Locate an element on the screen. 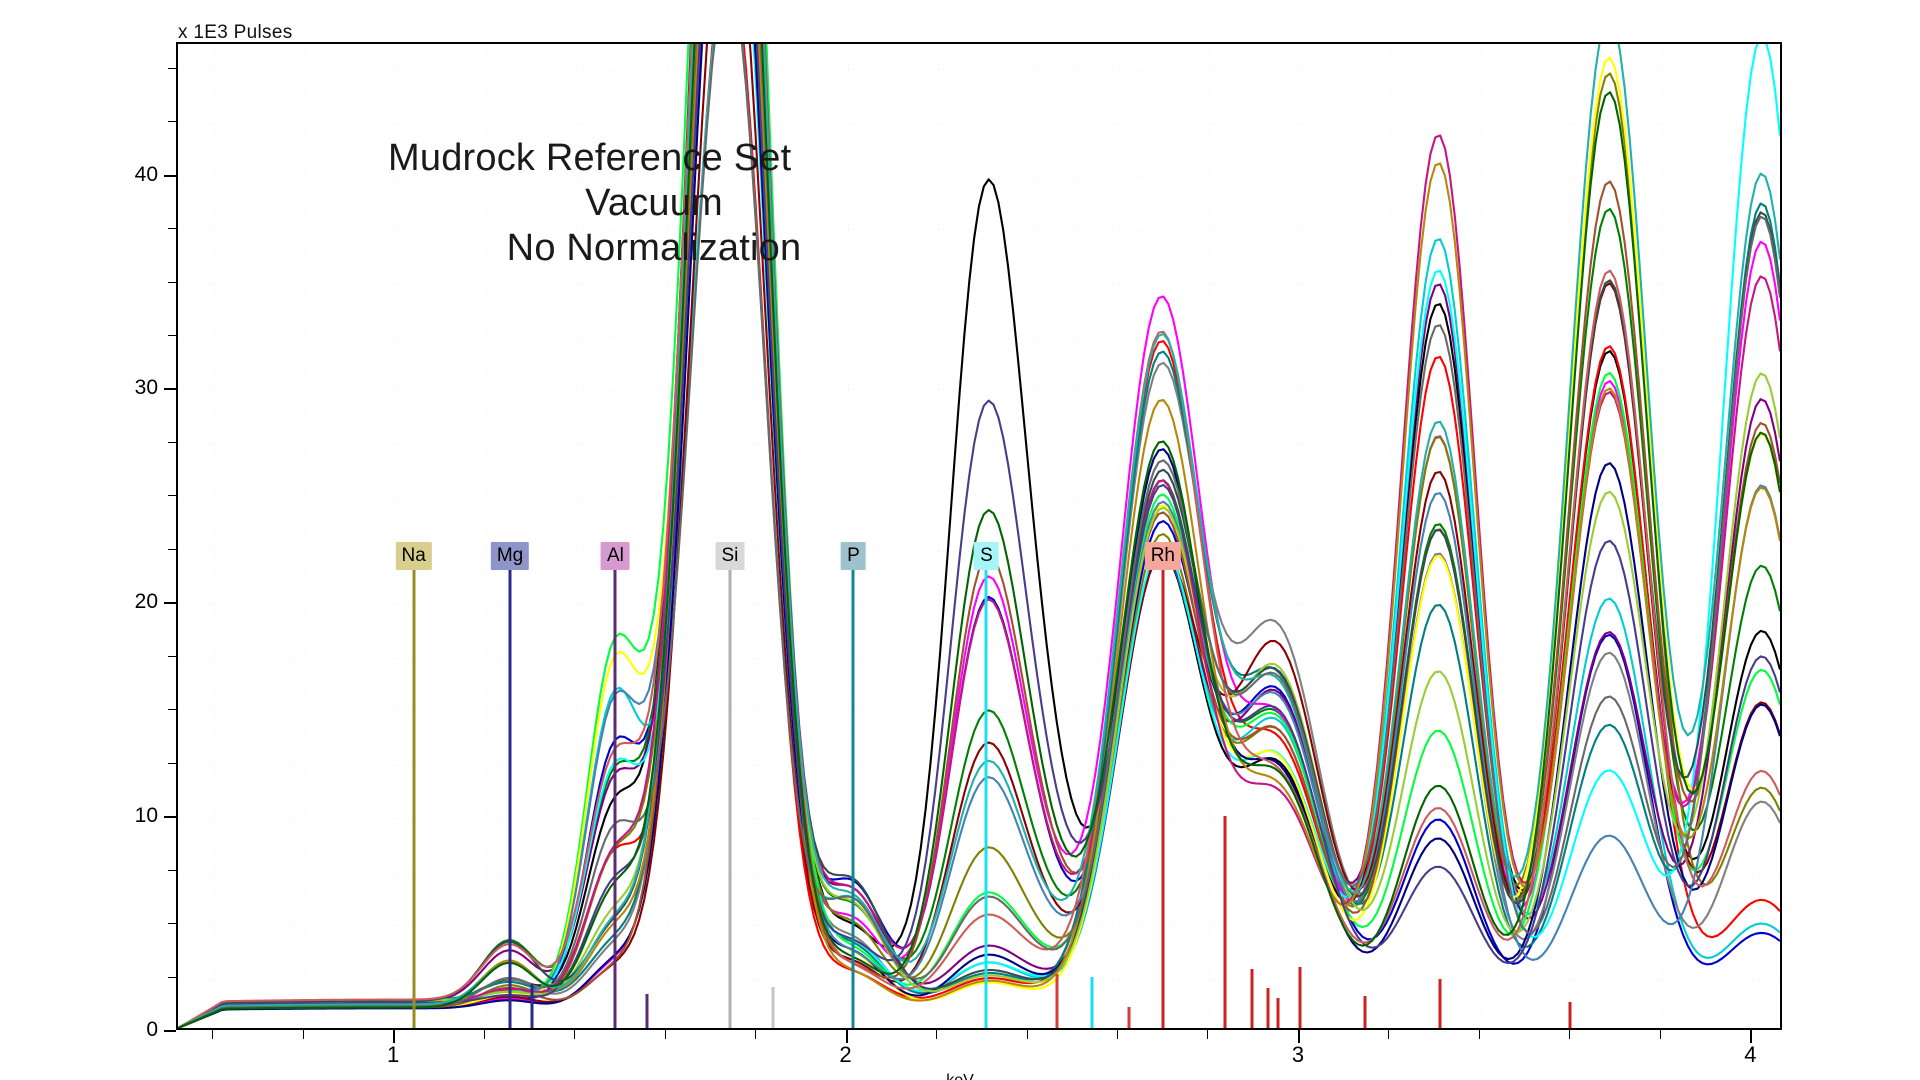 The height and width of the screenshot is (1080, 1920). annotation-line-2: Vacuum is located at coordinates (654, 202).